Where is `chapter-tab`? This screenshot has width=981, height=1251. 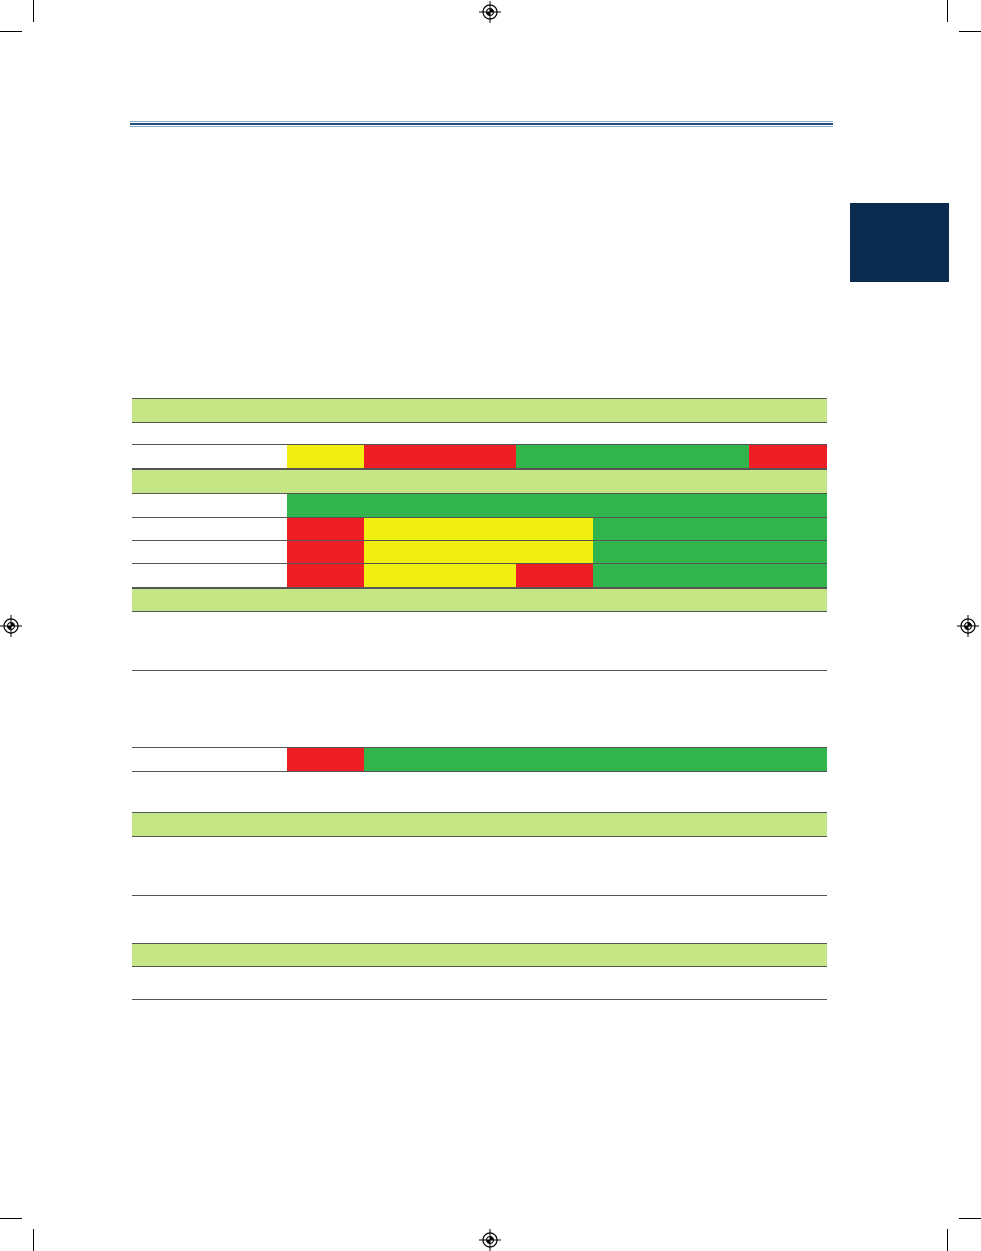 chapter-tab is located at coordinates (899, 242).